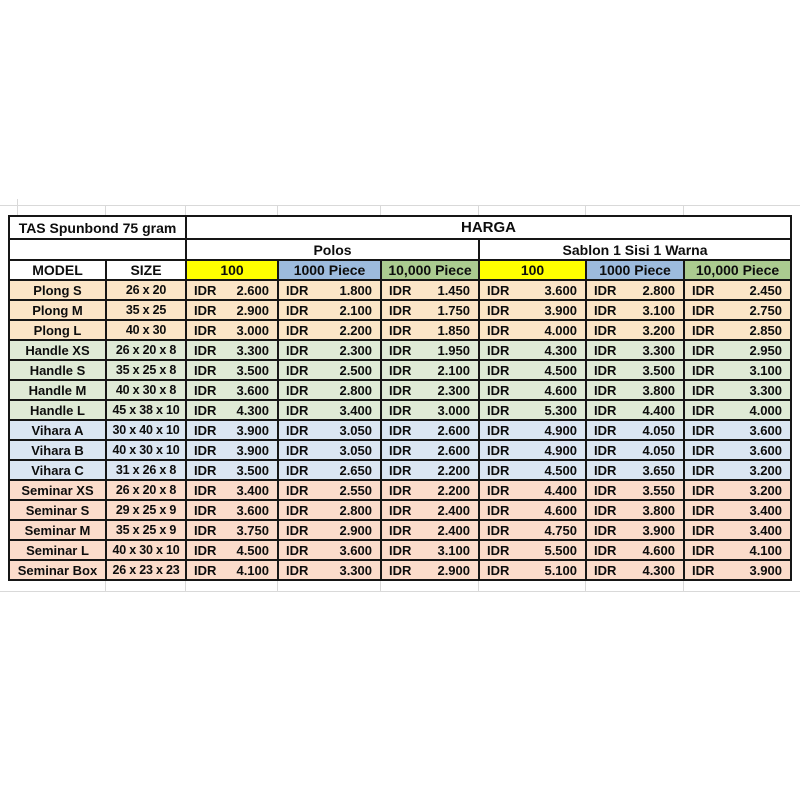 This screenshot has height=800, width=800. I want to click on price-cell: IDR 4.600, so click(533, 390).